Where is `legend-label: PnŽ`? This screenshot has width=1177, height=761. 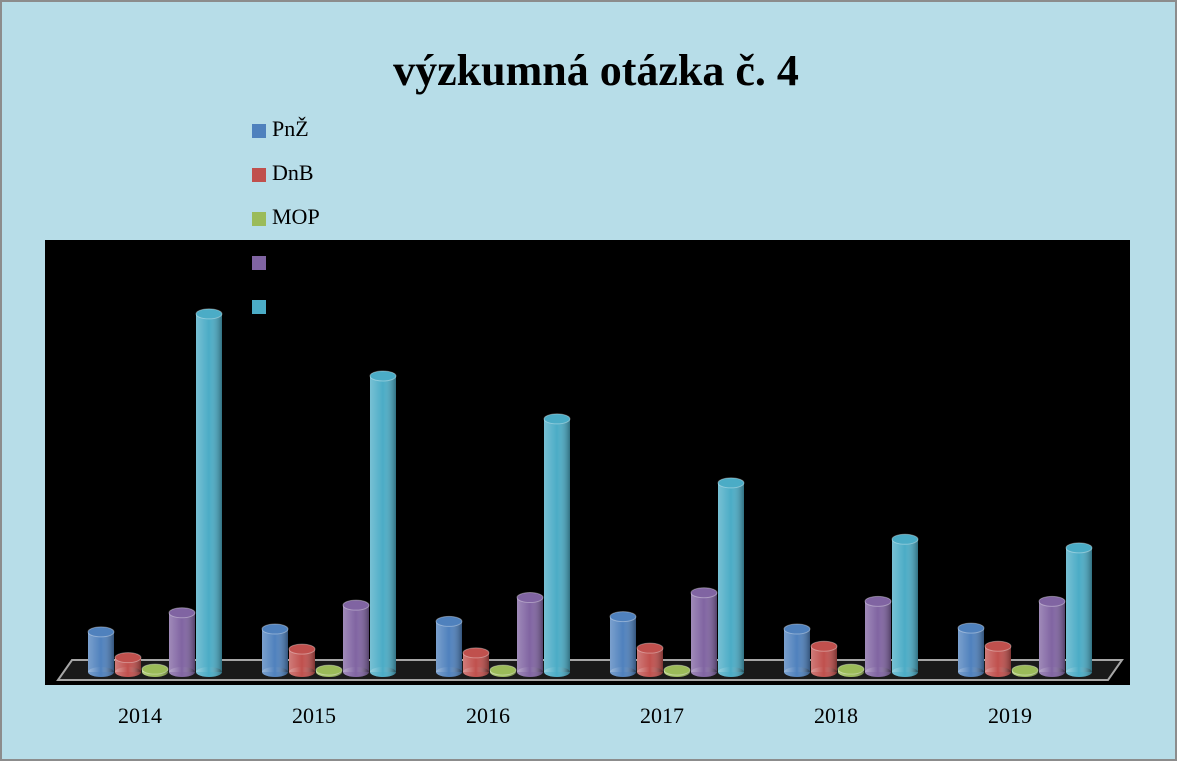
legend-label: PnŽ is located at coordinates (290, 128).